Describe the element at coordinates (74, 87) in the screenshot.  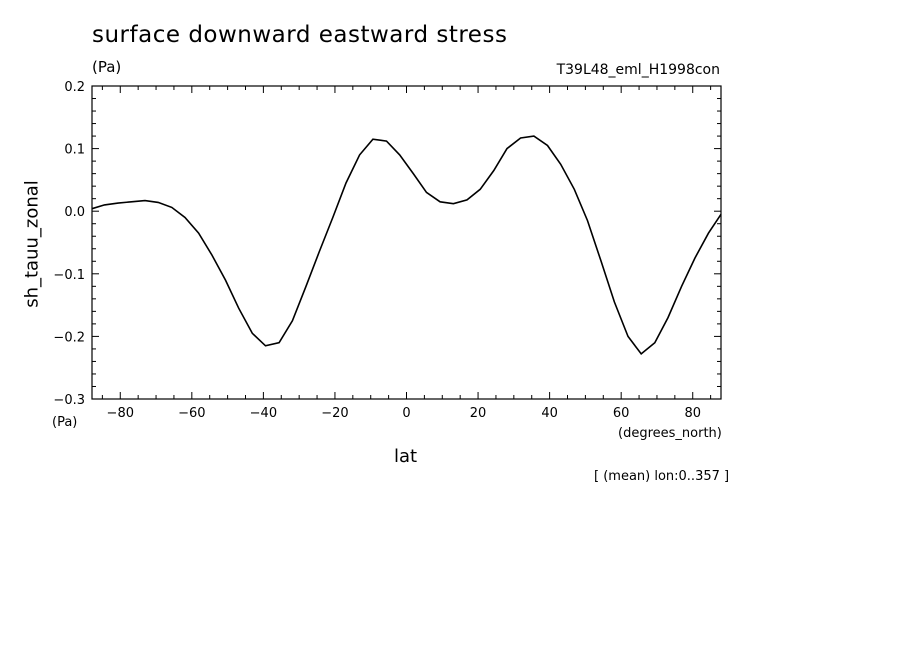
I see `y-tick-label: 0.2` at that location.